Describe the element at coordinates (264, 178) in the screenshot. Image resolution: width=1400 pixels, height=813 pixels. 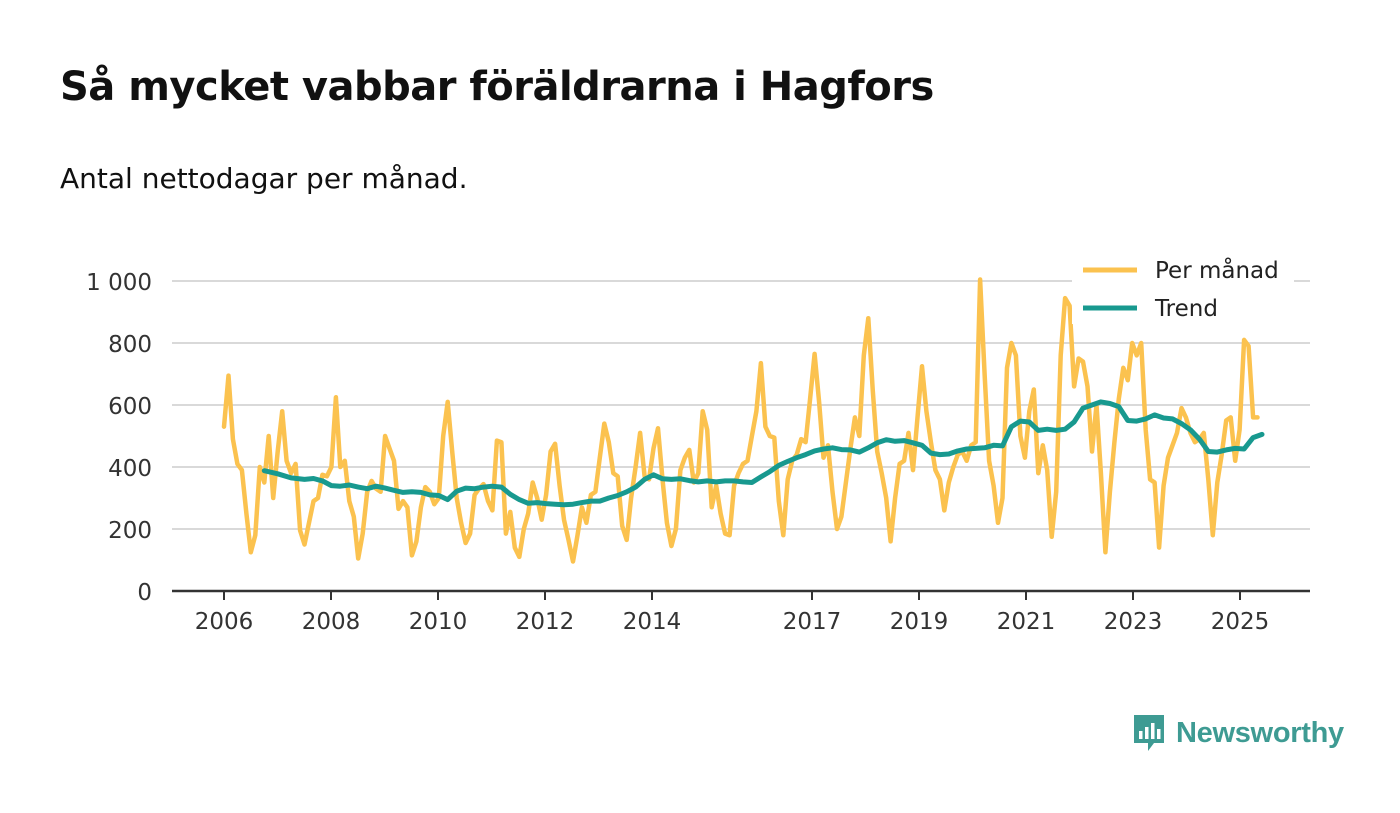
I see `chart-subtitle: Antal nettodagar per månad.` at that location.